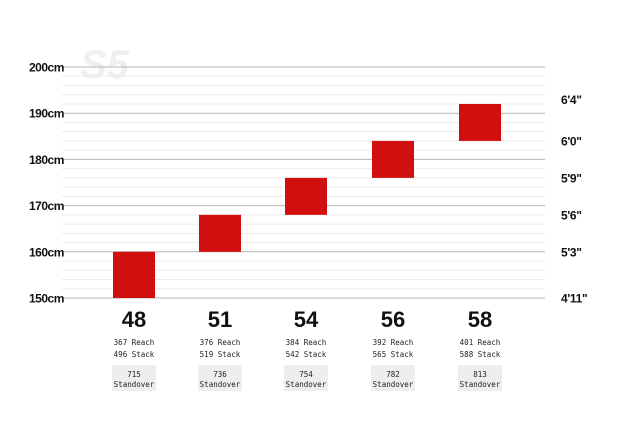 The width and height of the screenshot is (631, 421). What do you see at coordinates (571, 141) in the screenshot?
I see `y-tick-label-imperial: 6'0"` at bounding box center [571, 141].